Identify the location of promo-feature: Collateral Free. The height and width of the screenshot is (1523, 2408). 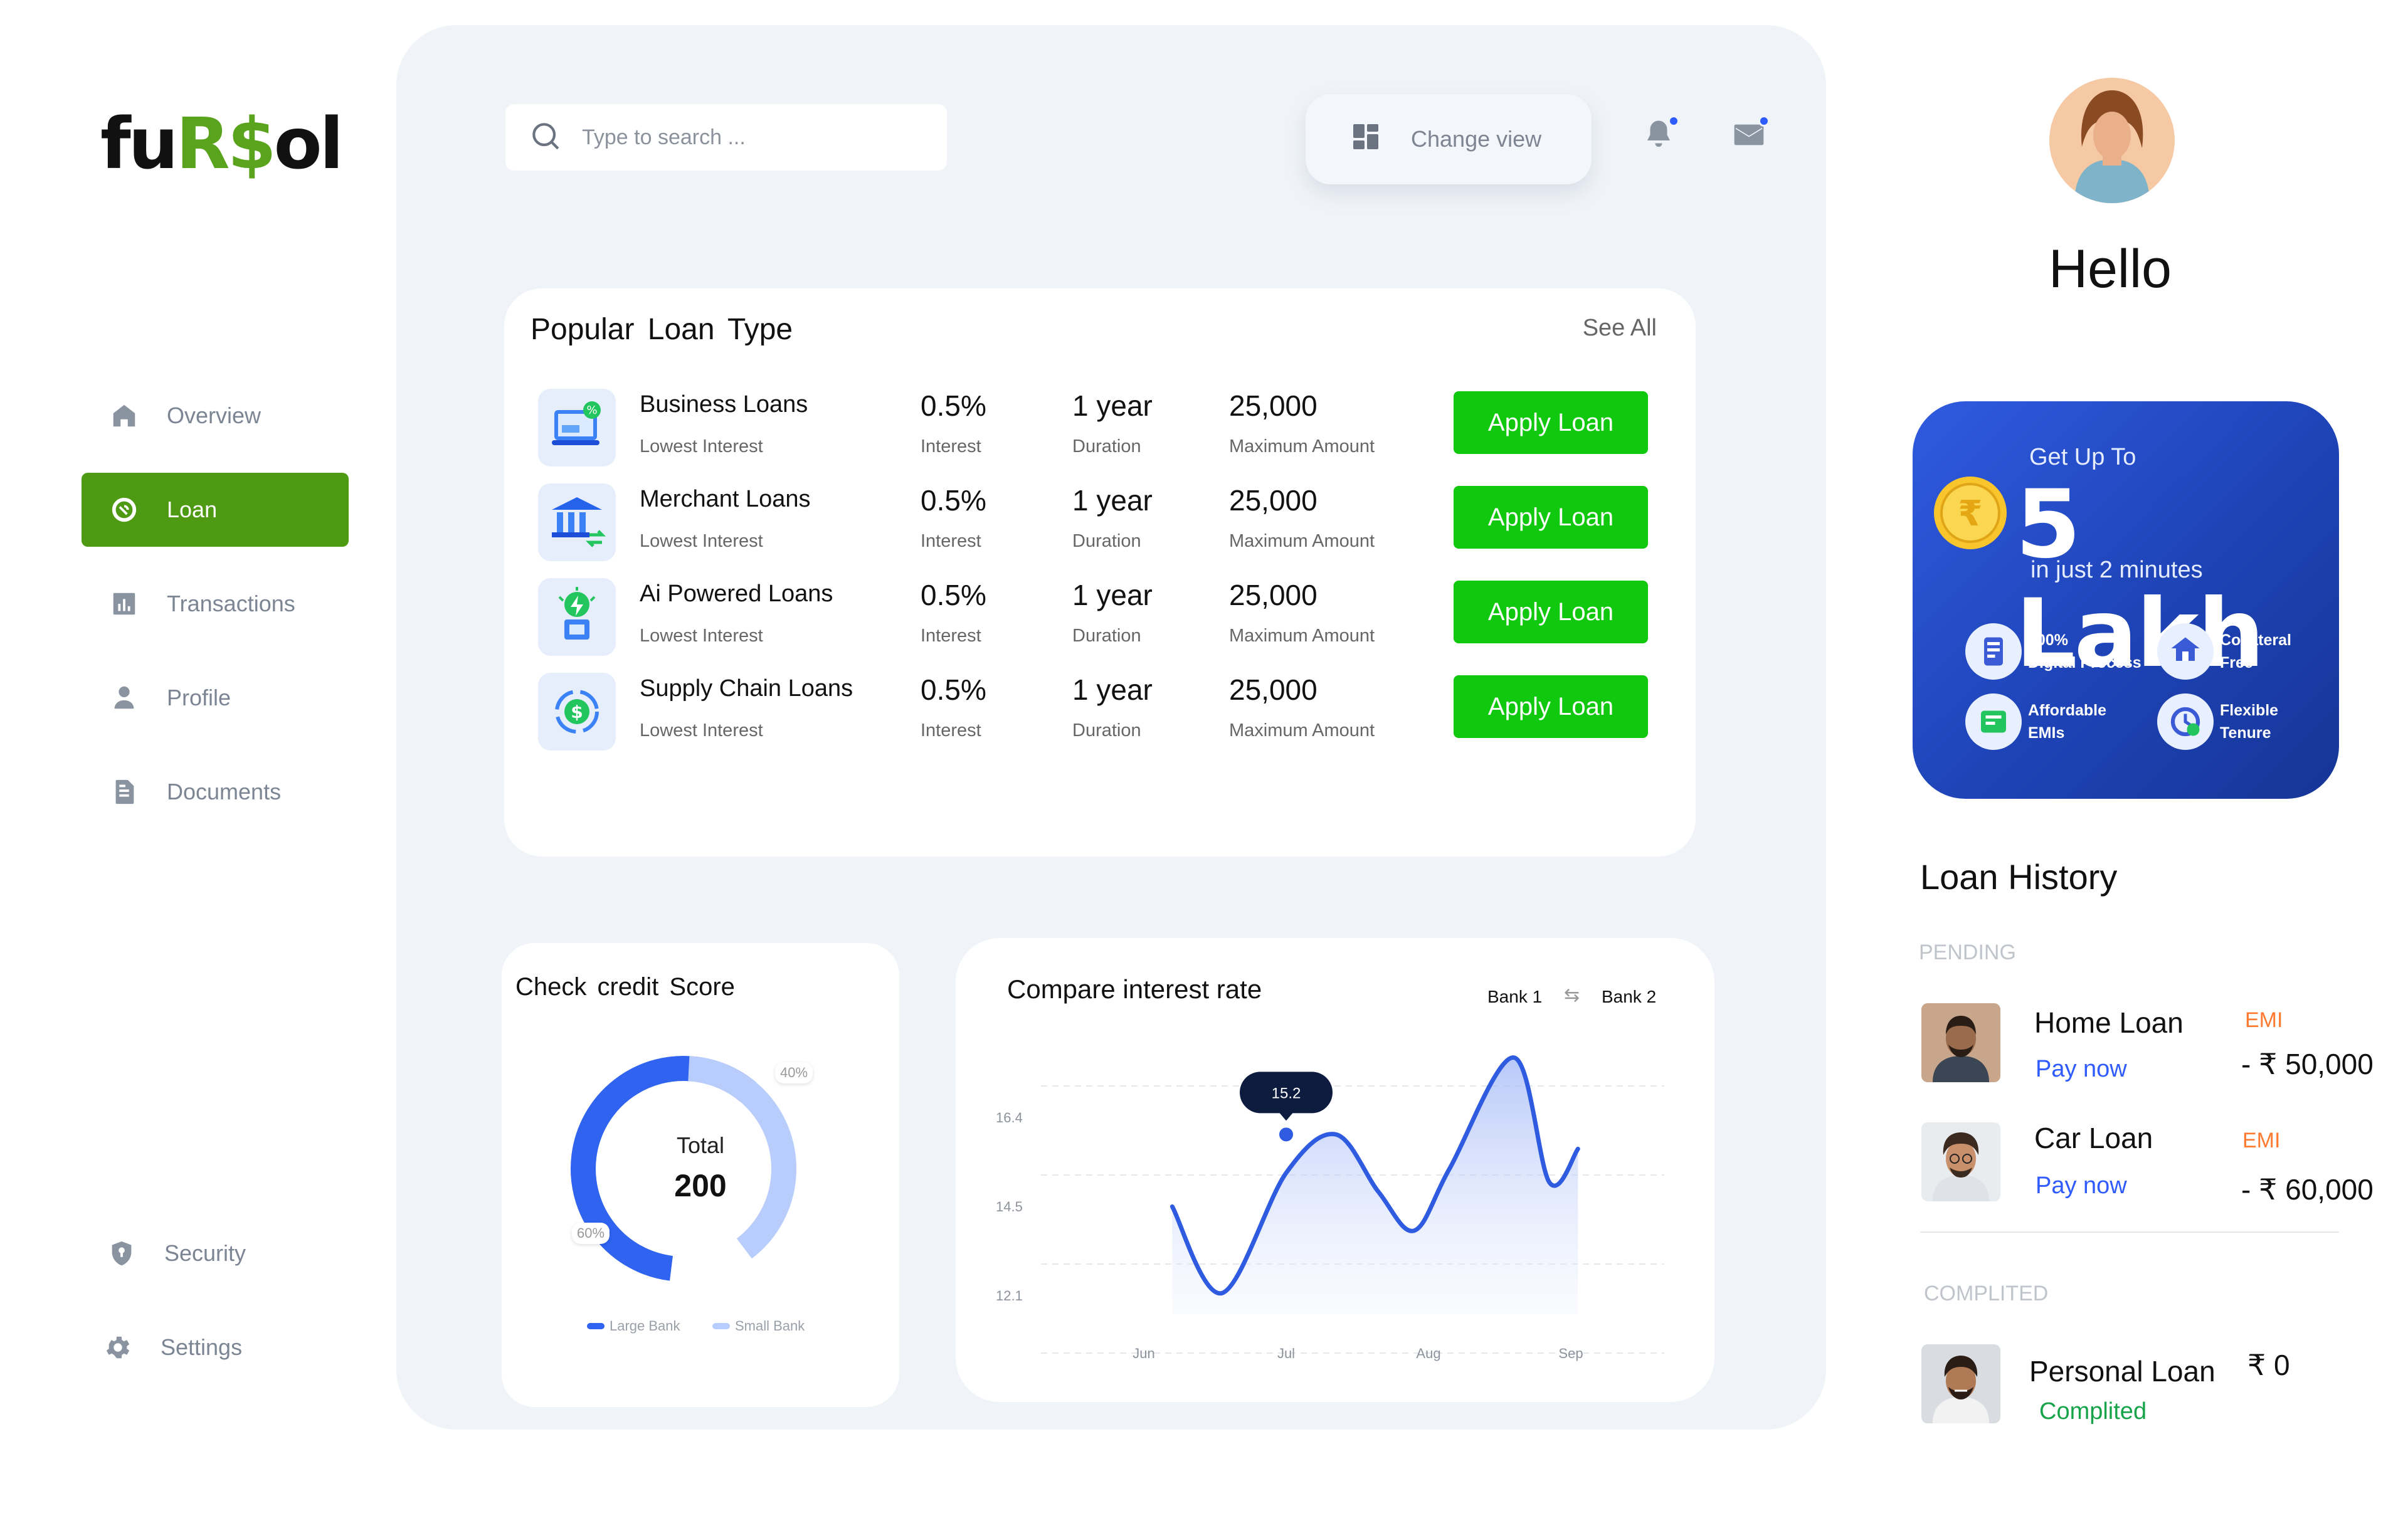
(2224, 651).